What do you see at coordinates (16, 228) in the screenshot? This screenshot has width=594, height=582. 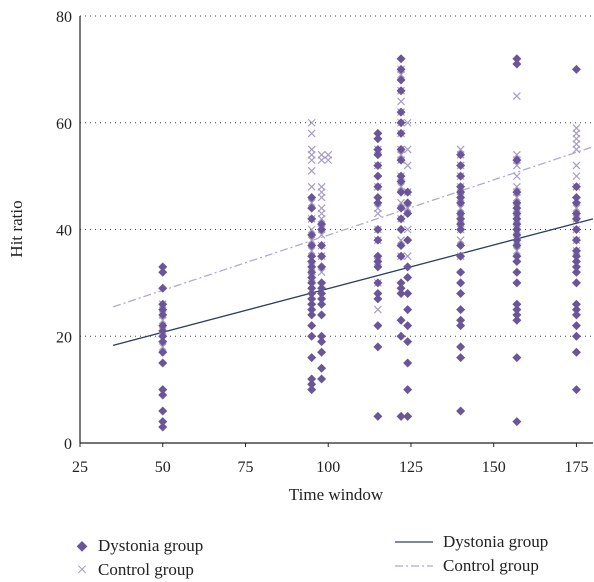 I see `y-axis-title: Hit ratio` at bounding box center [16, 228].